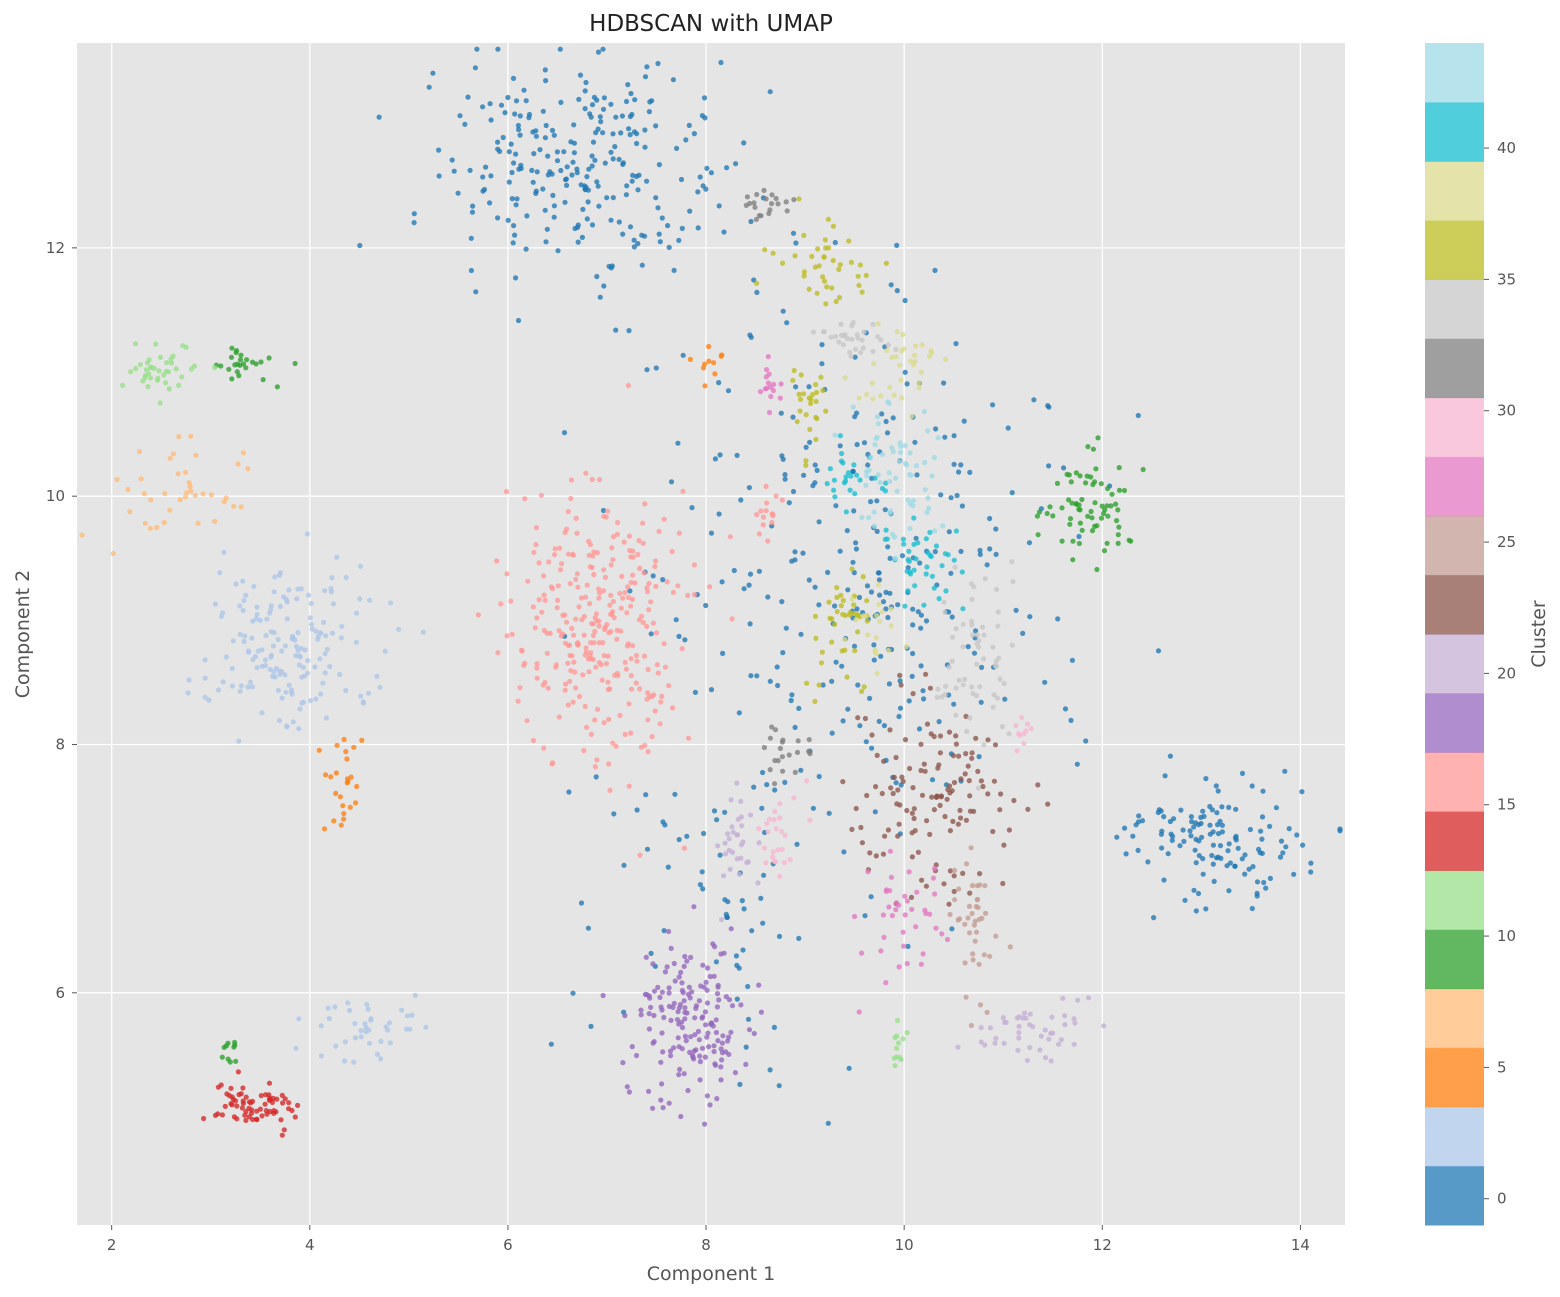 The width and height of the screenshot is (1560, 1297). What do you see at coordinates (708, 1239) in the screenshot?
I see `x-axis-ticks: 2 4 6 8 10 12 14` at bounding box center [708, 1239].